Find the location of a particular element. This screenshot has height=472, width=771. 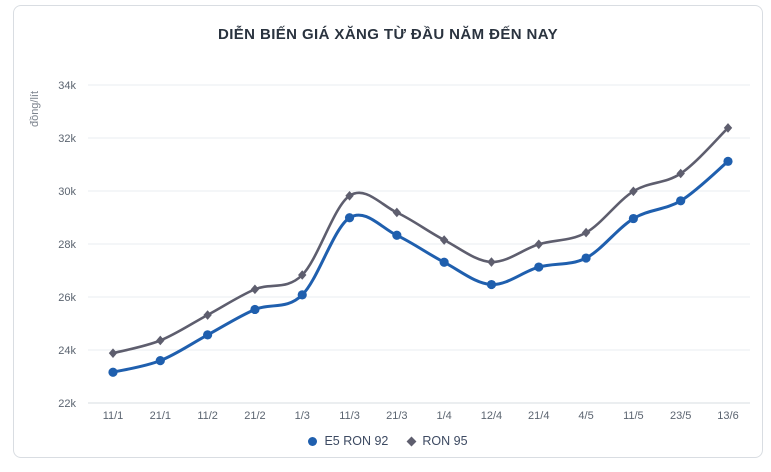

x-tick-label: 1/3 is located at coordinates (302, 416).